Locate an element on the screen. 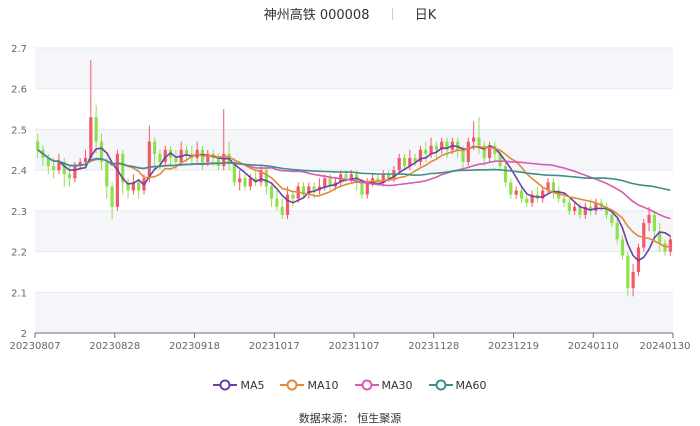  y-tick-label: 2.2 is located at coordinates (19, 253).